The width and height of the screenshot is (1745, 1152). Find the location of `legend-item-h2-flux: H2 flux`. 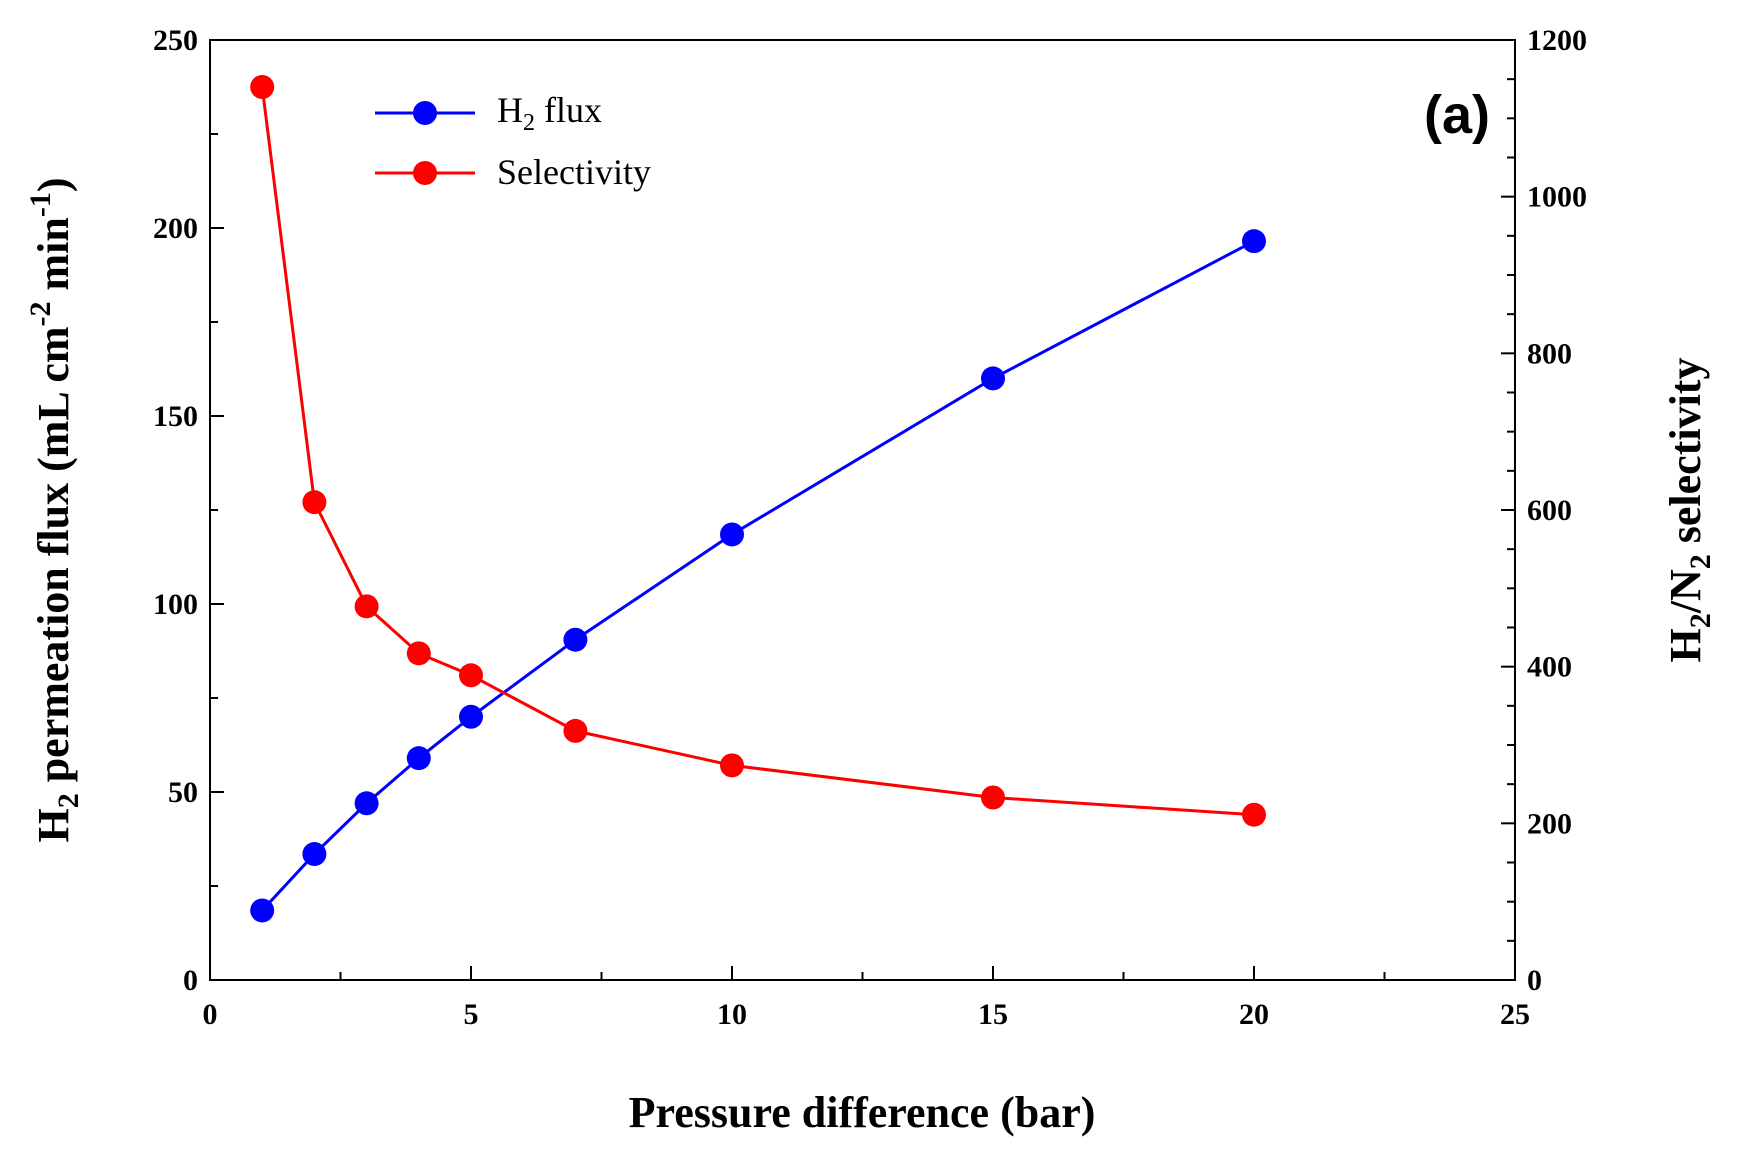

legend-item-h2-flux: H2 flux is located at coordinates (488, 113).